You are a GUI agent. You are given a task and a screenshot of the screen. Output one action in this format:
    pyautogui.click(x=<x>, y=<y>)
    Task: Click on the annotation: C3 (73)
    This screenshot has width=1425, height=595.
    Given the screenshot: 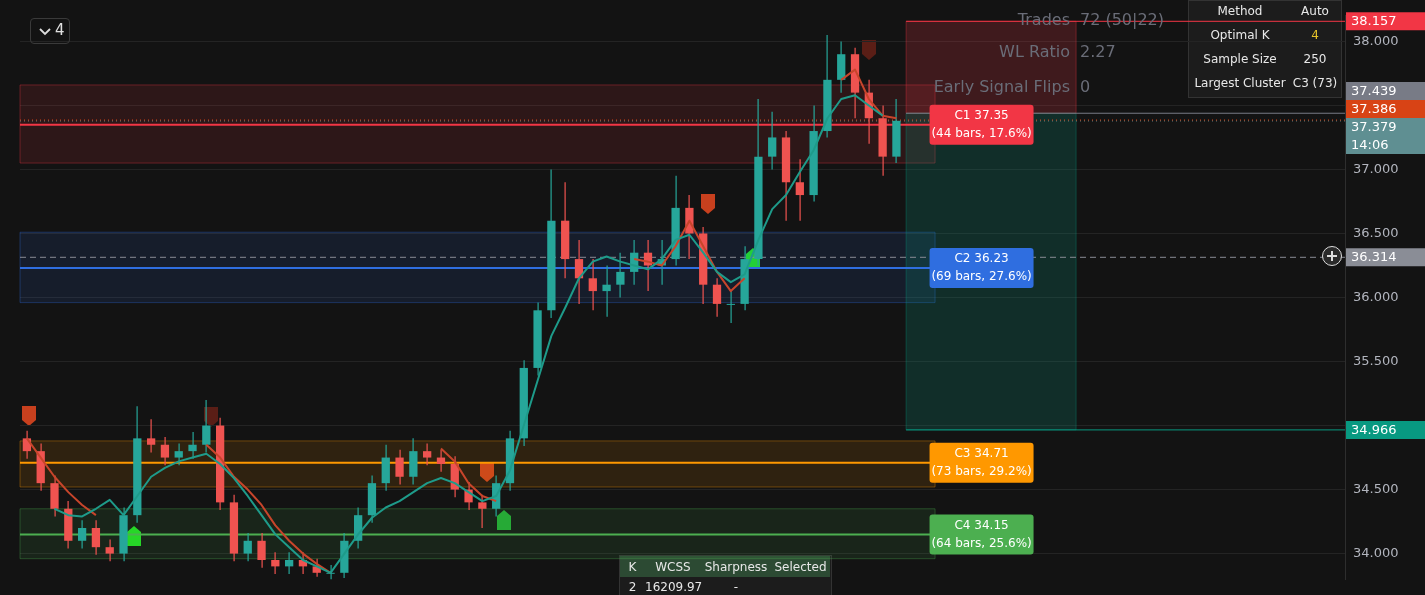 What is the action you would take?
    pyautogui.click(x=1315, y=83)
    